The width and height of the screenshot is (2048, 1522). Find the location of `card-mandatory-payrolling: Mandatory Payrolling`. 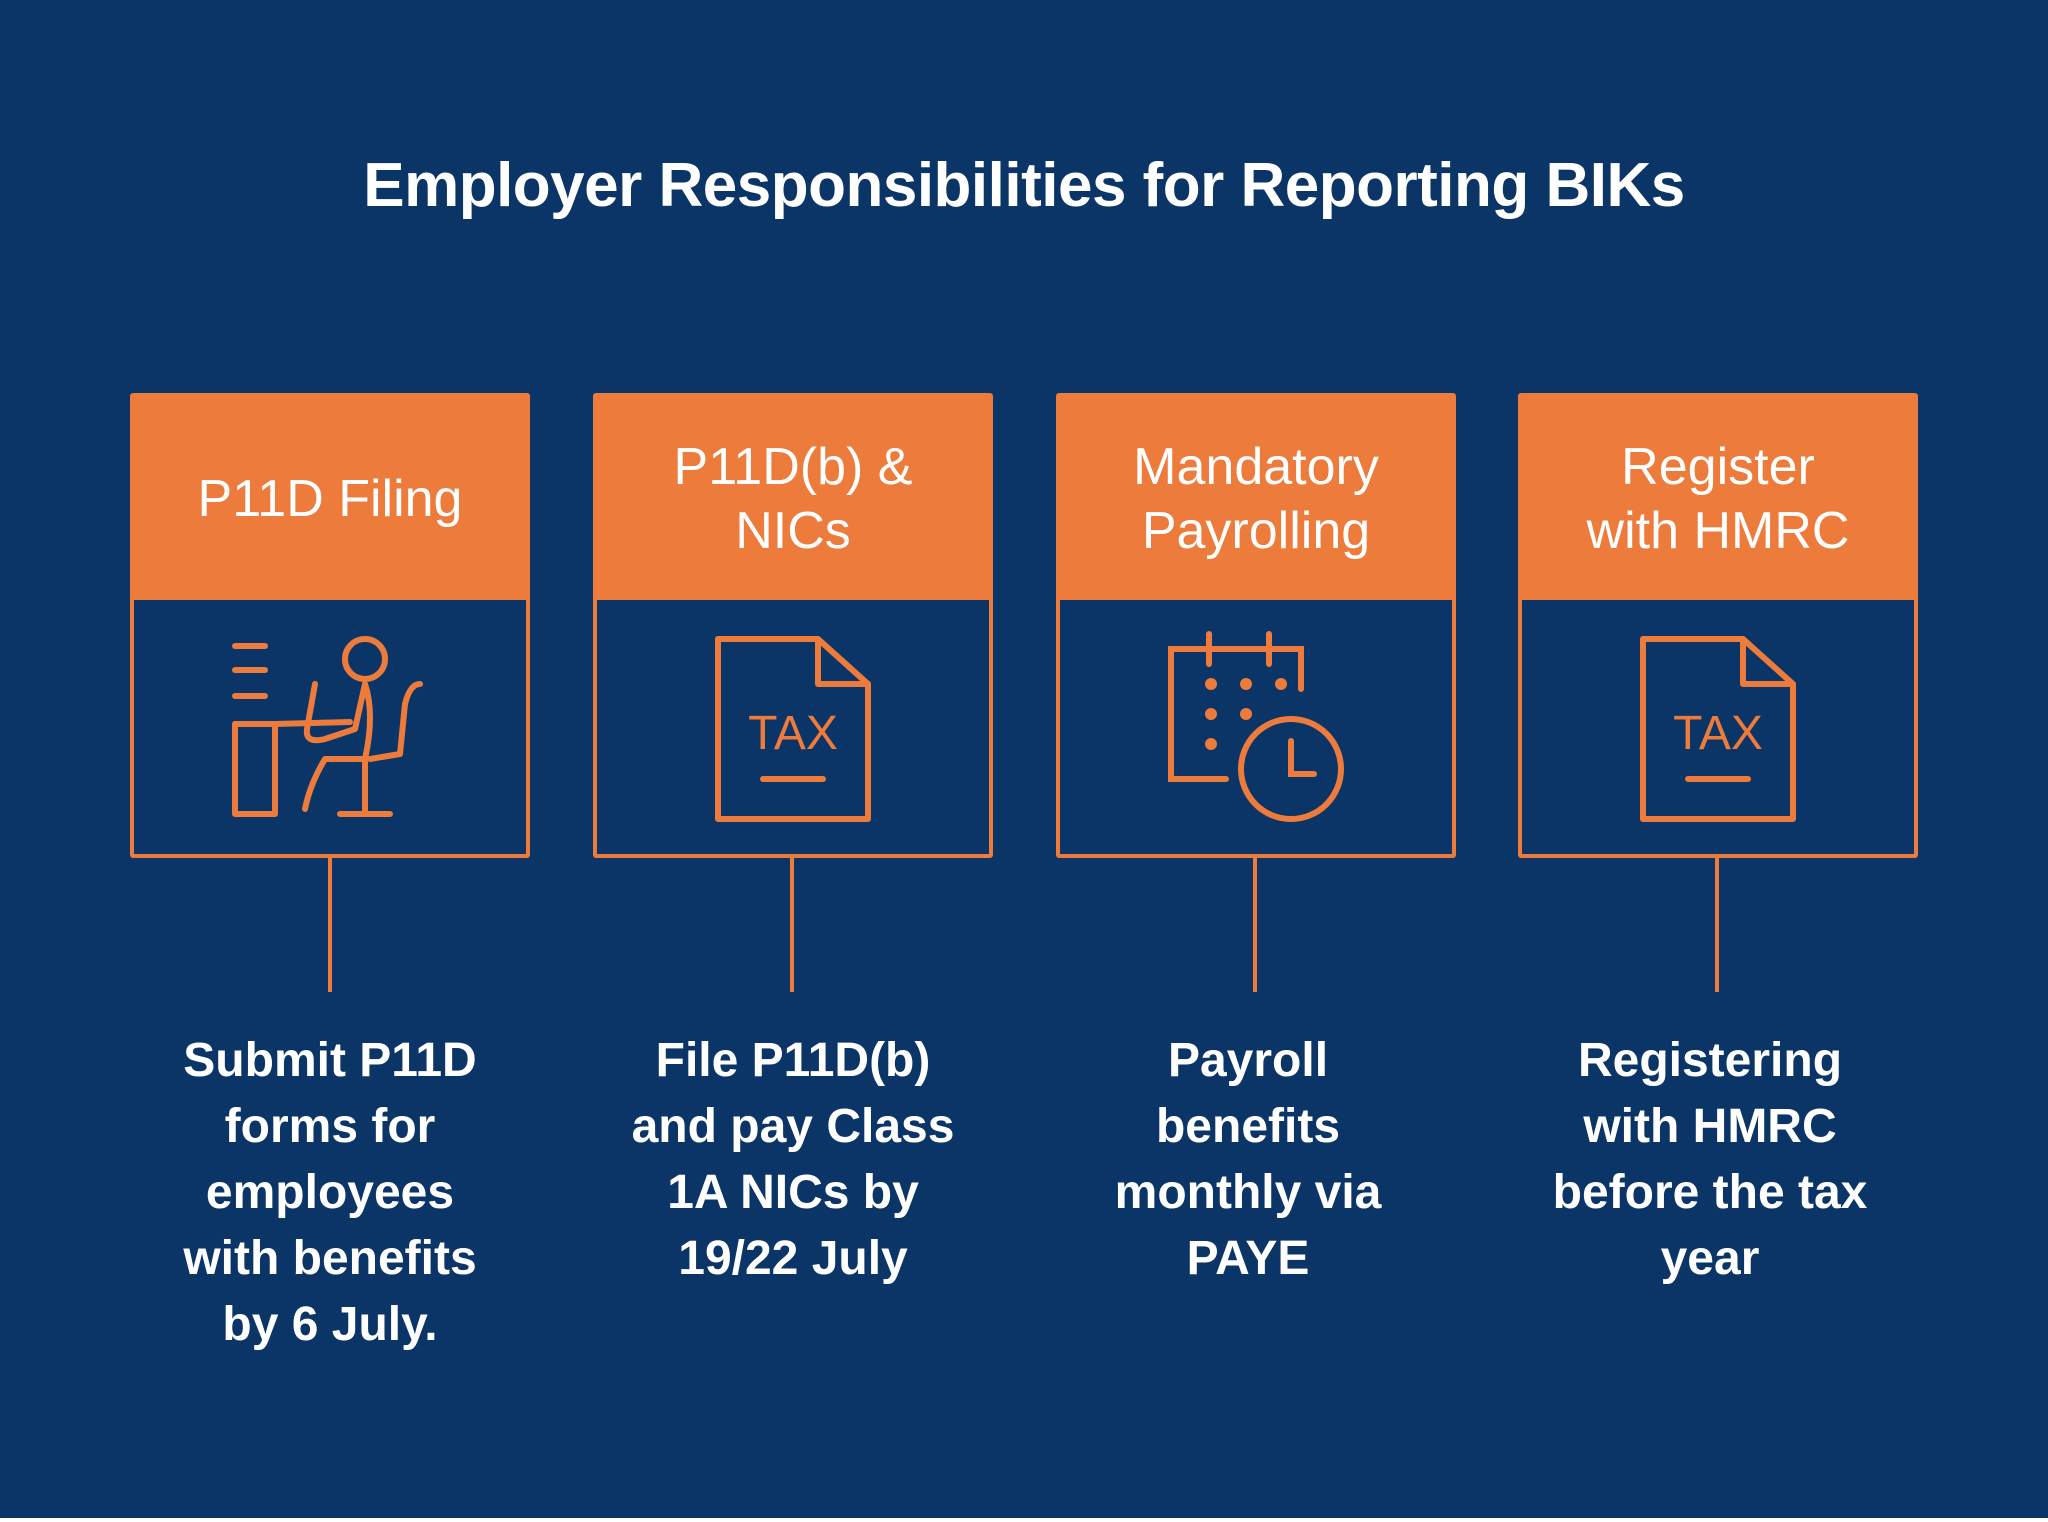

card-mandatory-payrolling: Mandatory Payrolling is located at coordinates (1256, 625).